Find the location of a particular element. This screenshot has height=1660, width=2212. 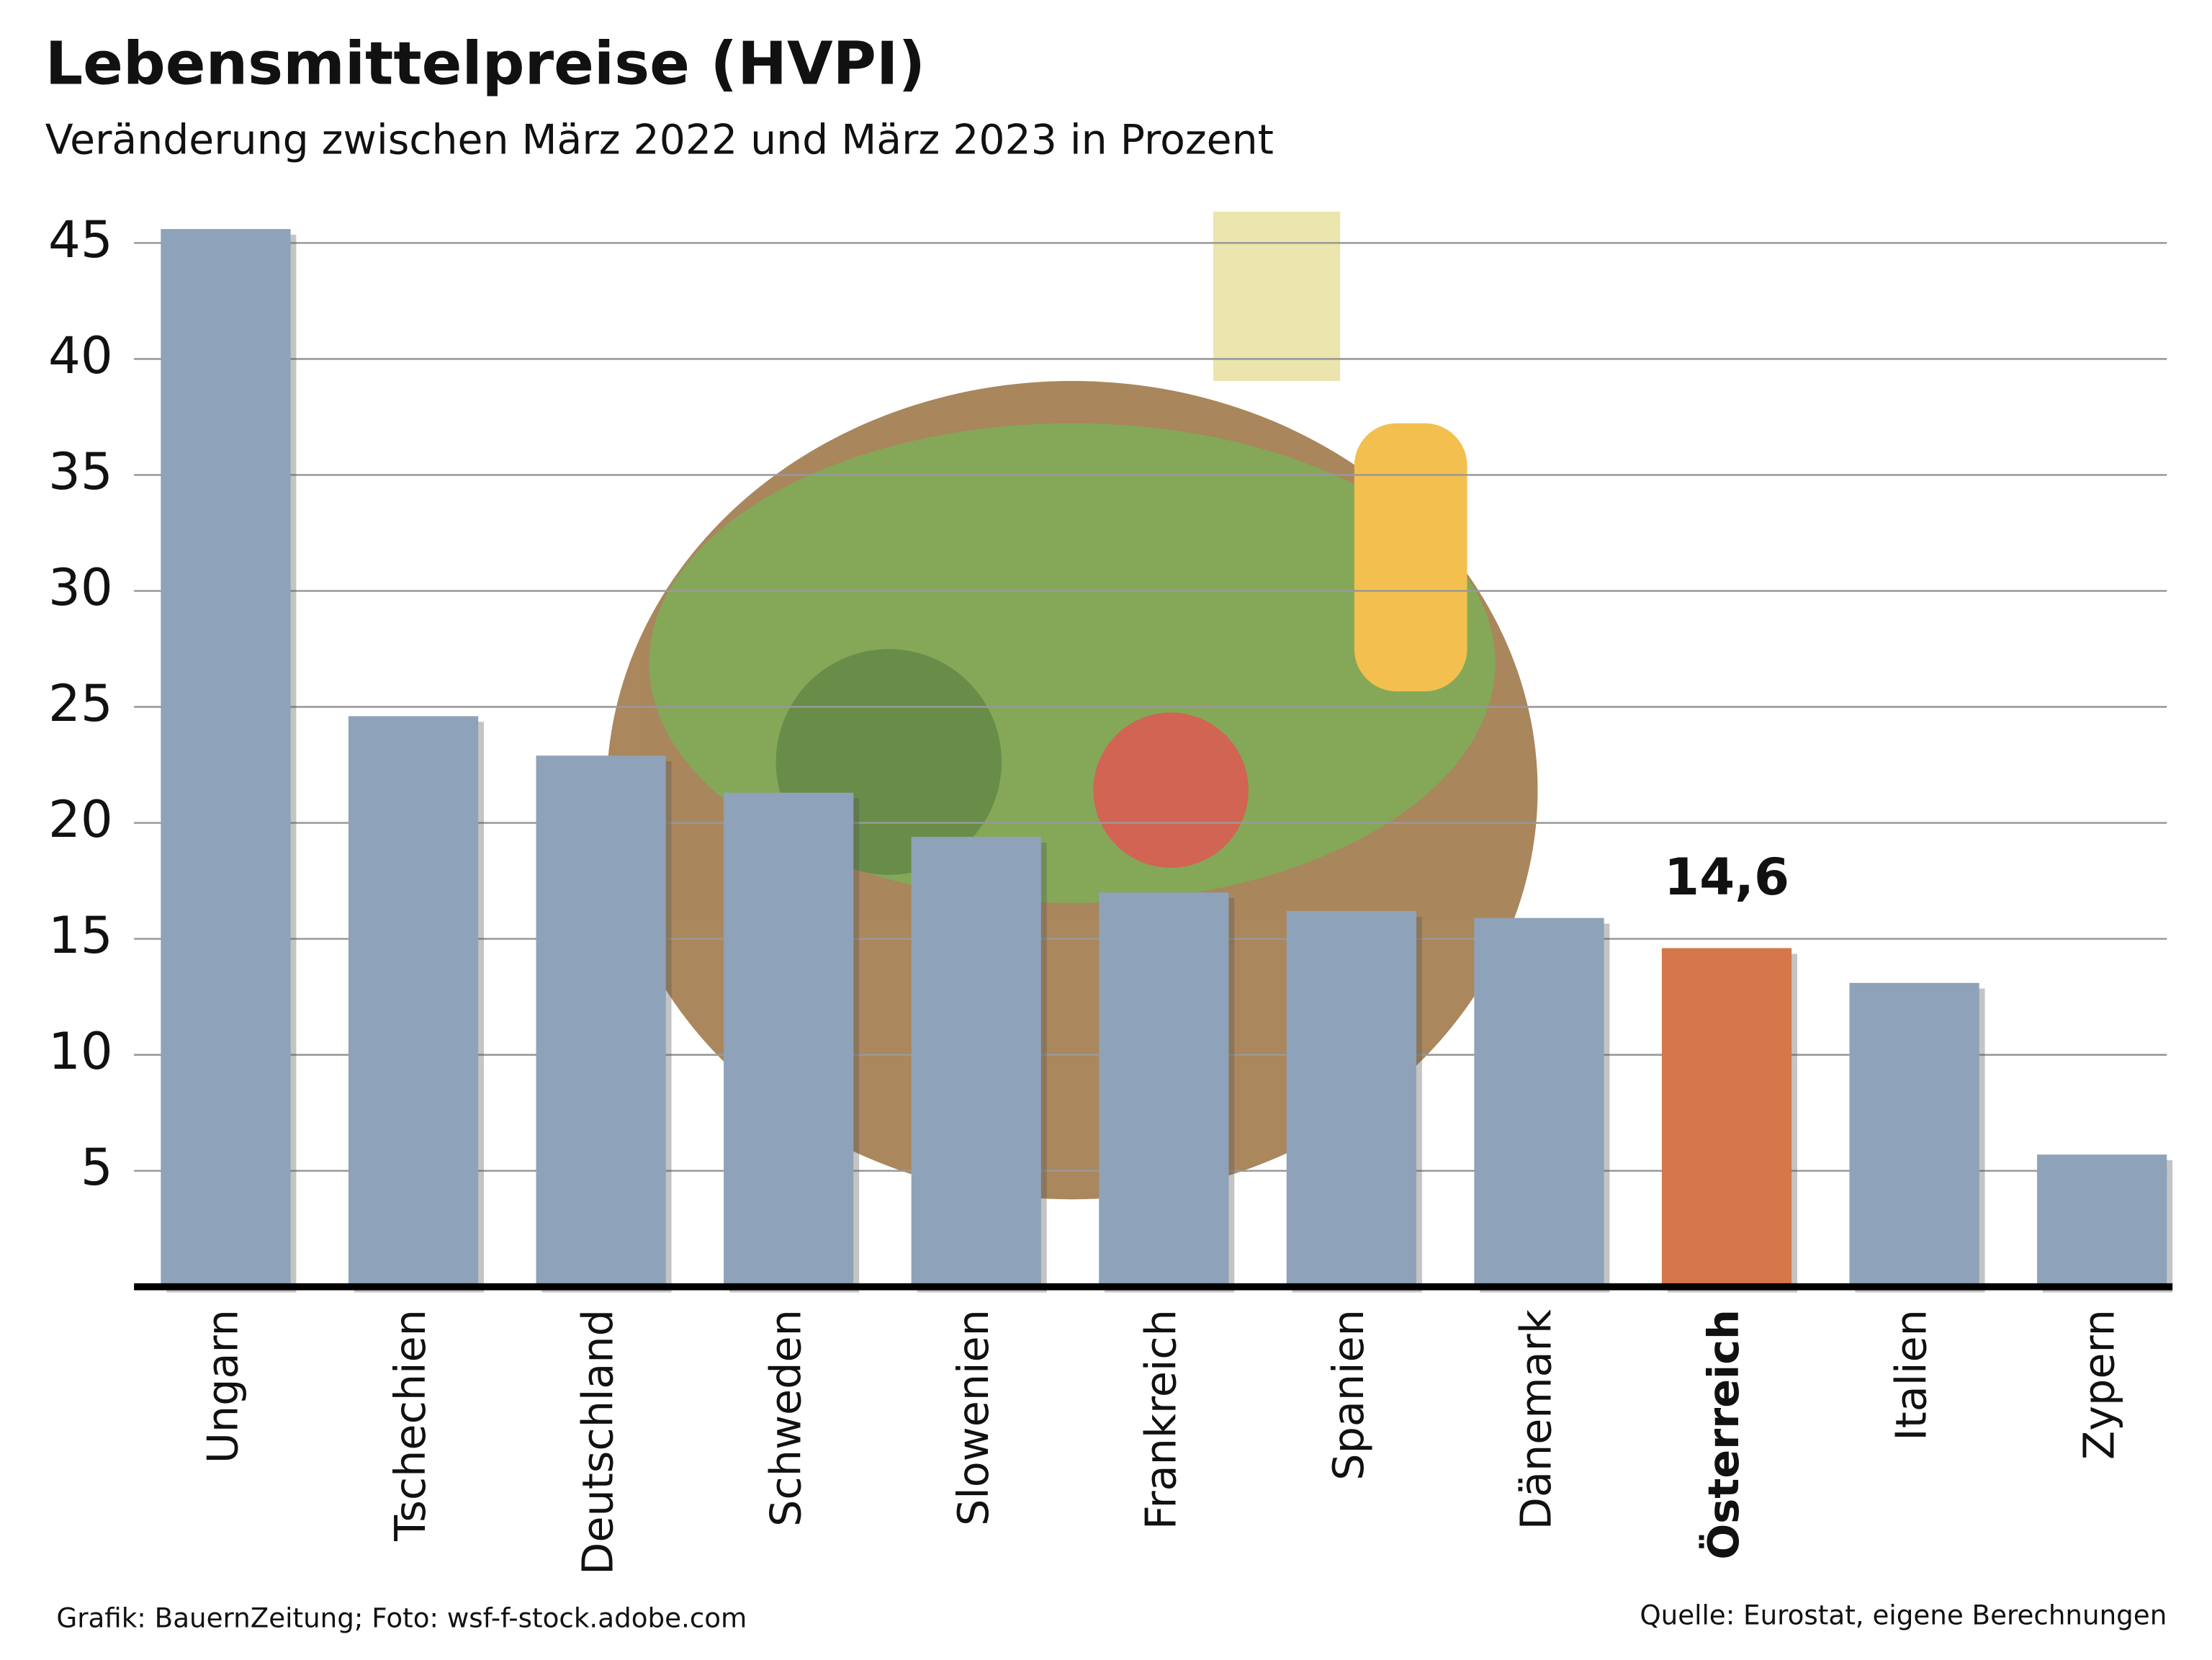

x-tick-label: Slowenien is located at coordinates (973, 1417).